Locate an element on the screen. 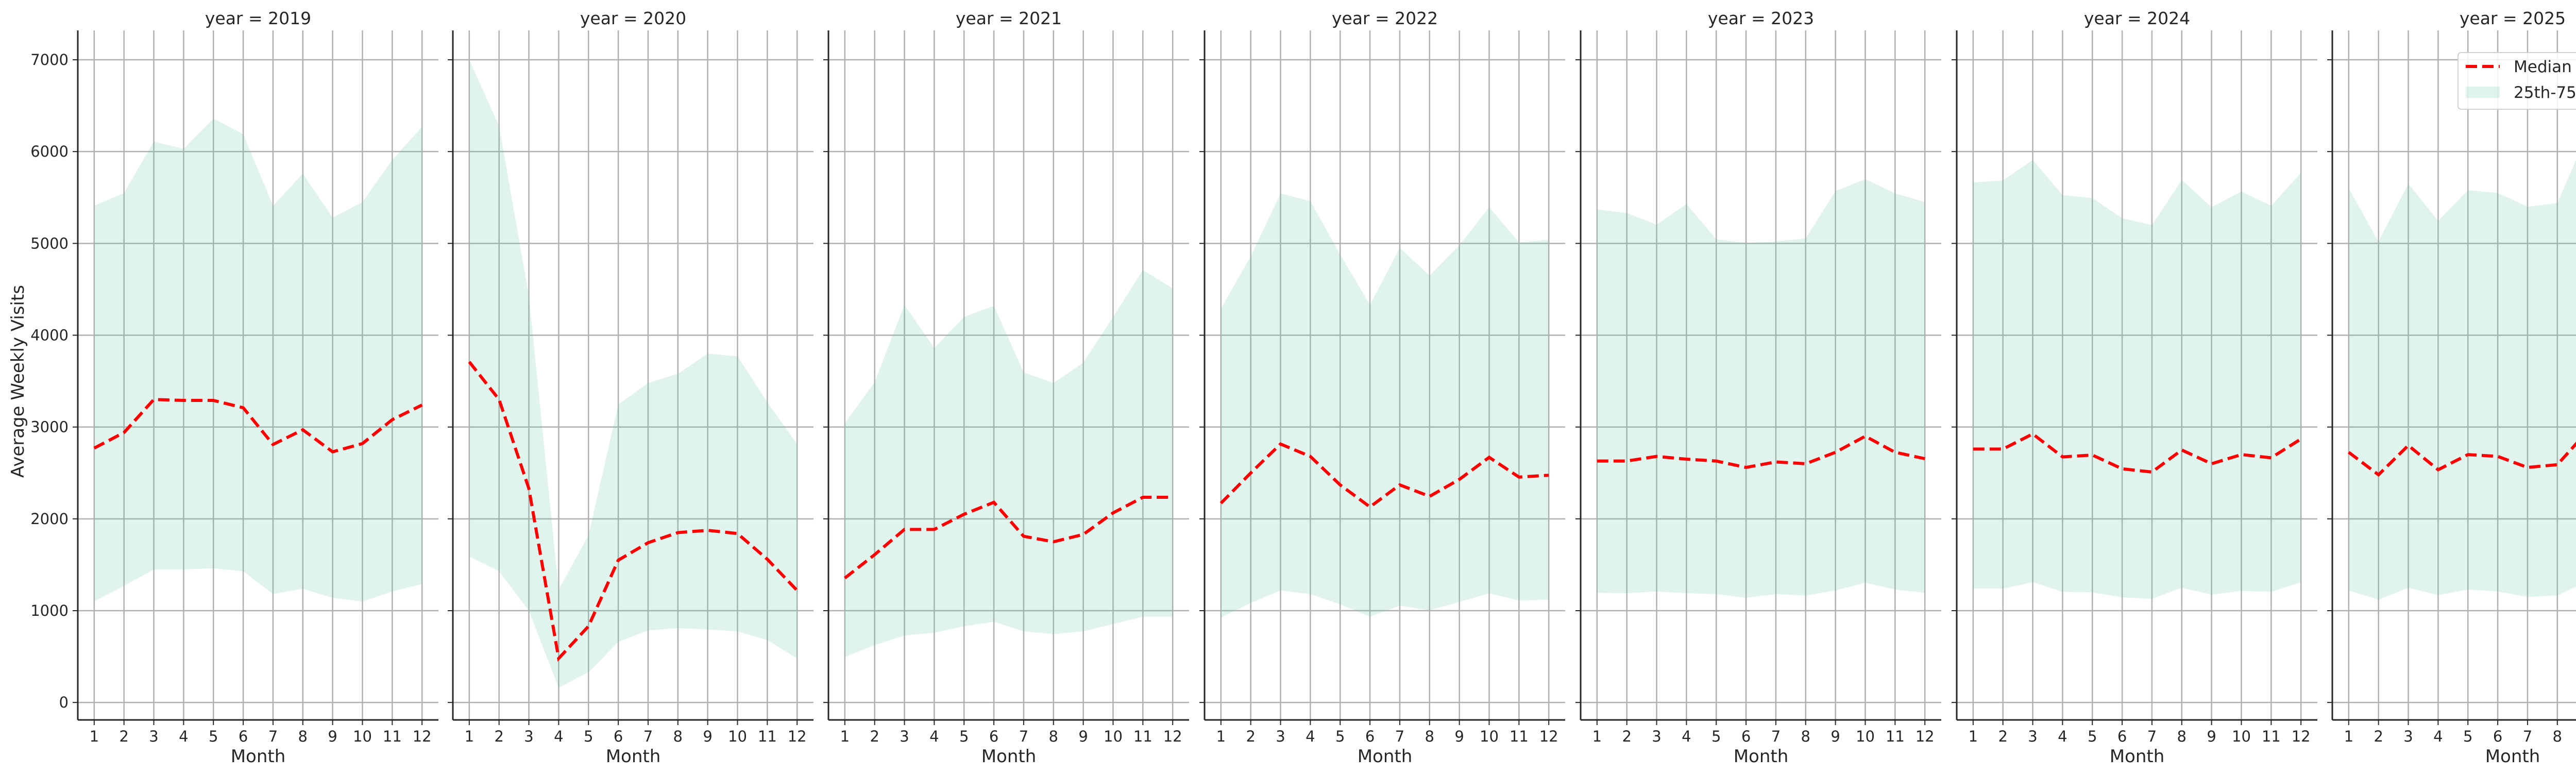 Image resolution: width=2576 pixels, height=773 pixels. legend-band-swatch is located at coordinates (2483, 92).